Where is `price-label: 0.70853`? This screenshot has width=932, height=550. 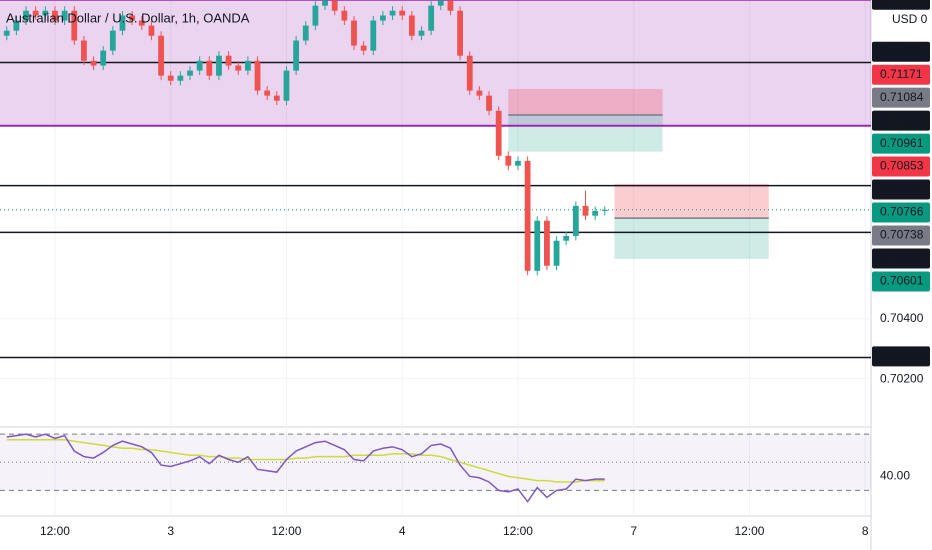
price-label: 0.70853 is located at coordinates (902, 166).